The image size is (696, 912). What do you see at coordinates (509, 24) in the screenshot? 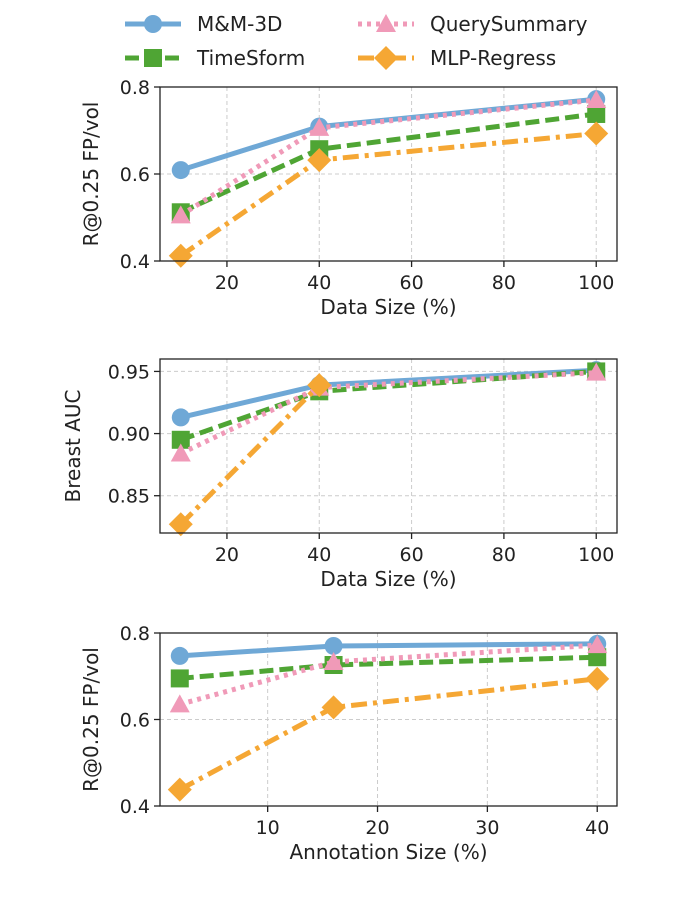
I see `legend-label: QuerySummary` at bounding box center [509, 24].